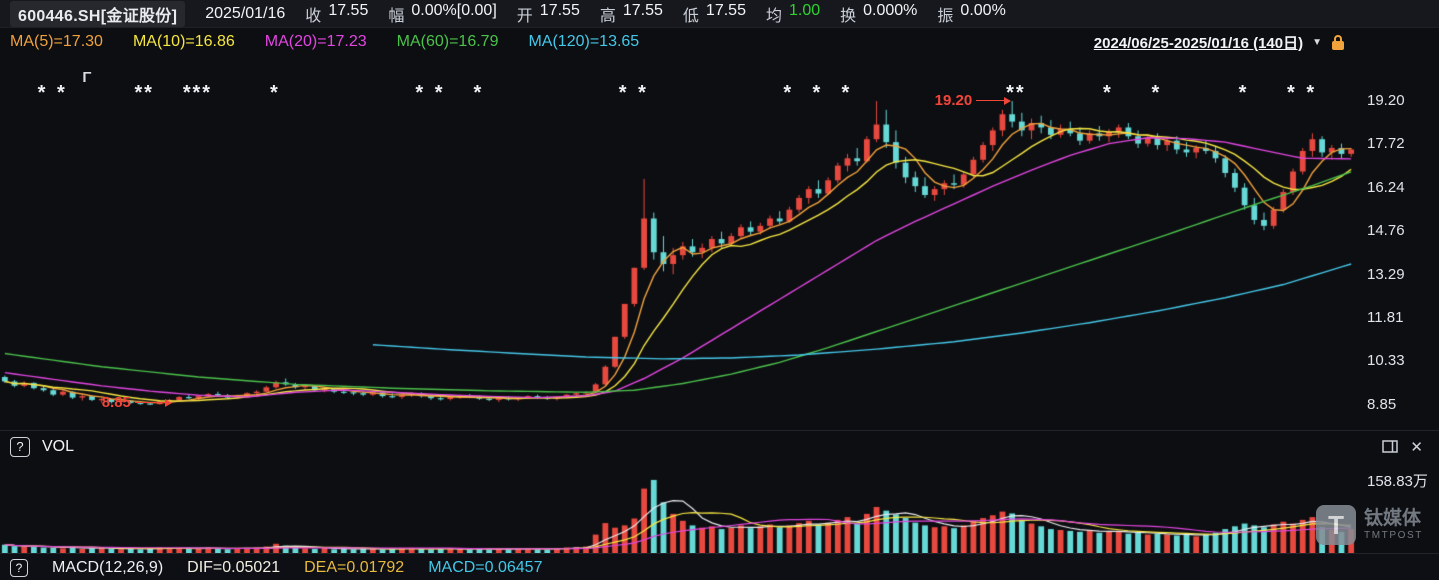  What do you see at coordinates (58, 446) in the screenshot?
I see `vol-pane-title: VOL` at bounding box center [58, 446].